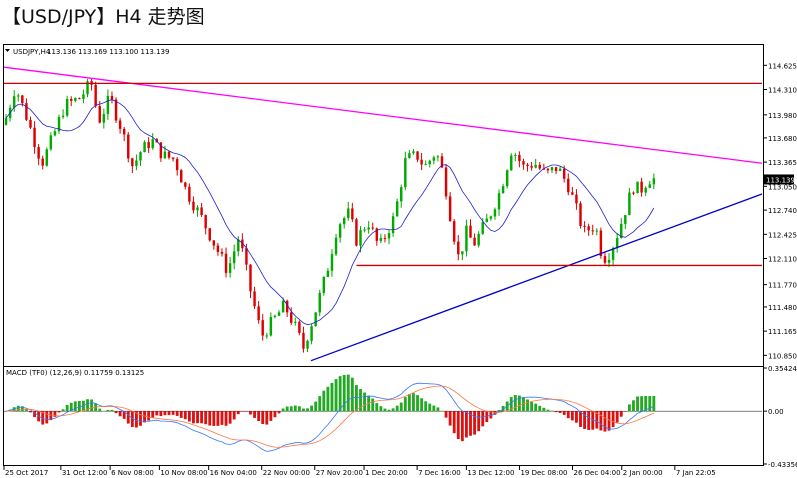  I want to click on price-tick-label: 114.625, so click(782, 66).